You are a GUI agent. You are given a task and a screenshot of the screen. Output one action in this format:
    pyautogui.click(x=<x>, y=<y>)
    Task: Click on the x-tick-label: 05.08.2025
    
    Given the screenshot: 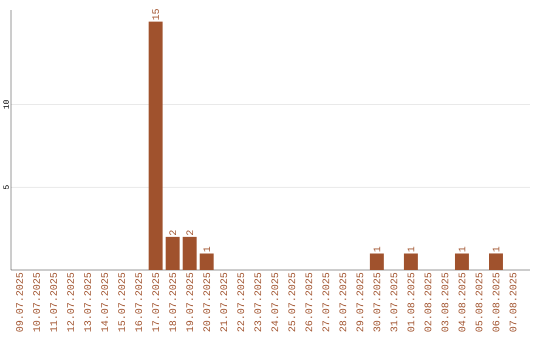 What is the action you would take?
    pyautogui.click(x=479, y=302)
    